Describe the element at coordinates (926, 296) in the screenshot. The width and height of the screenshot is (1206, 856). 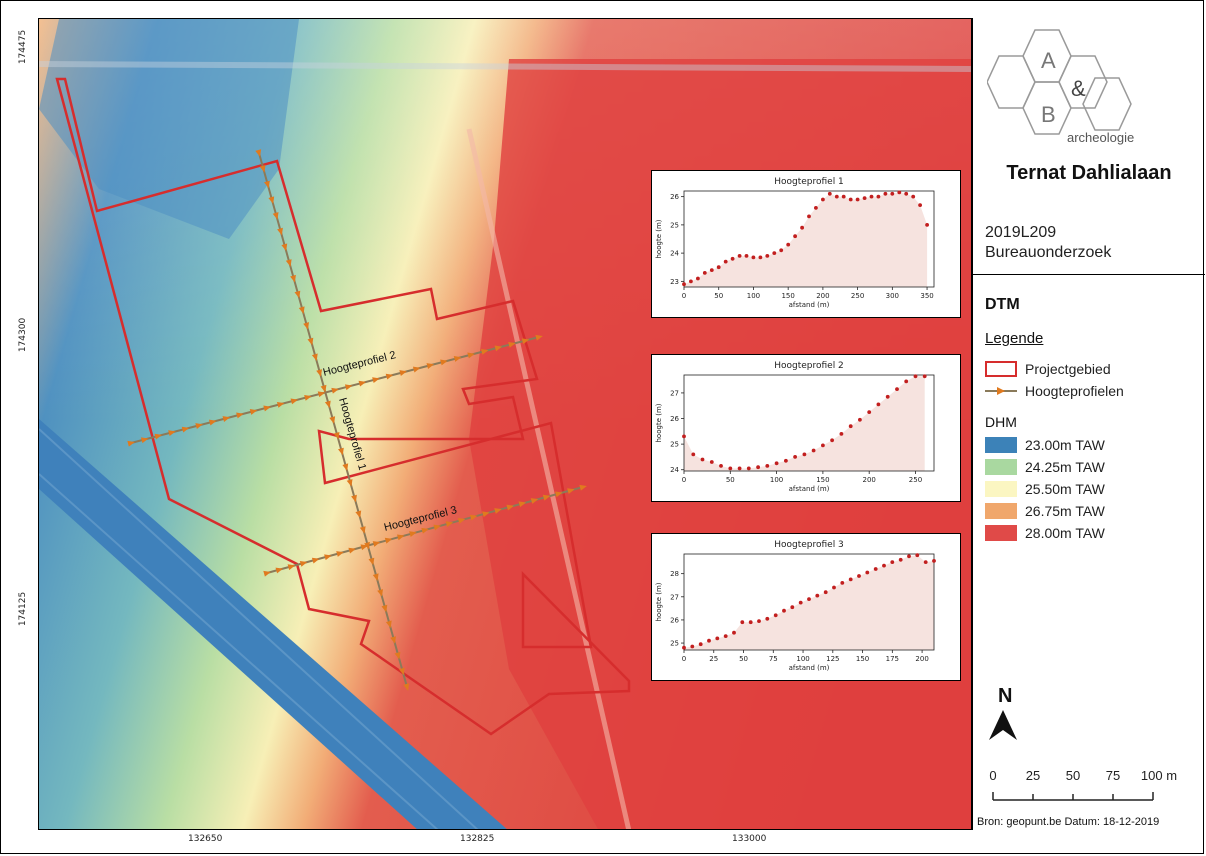
I see `x-tick-label: 350` at that location.